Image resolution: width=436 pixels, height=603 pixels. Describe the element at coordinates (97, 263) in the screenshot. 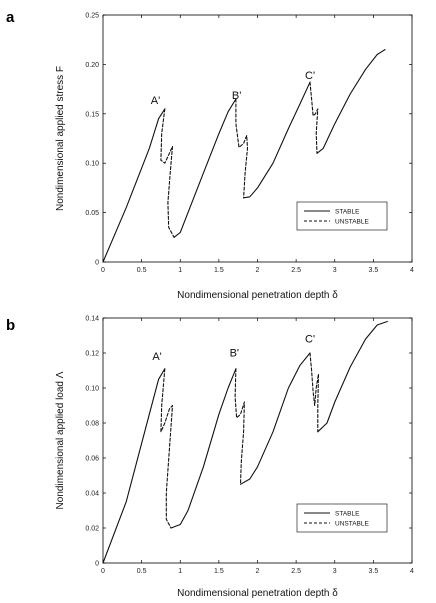

I see `y-tick-label-a-0: 0` at that location.